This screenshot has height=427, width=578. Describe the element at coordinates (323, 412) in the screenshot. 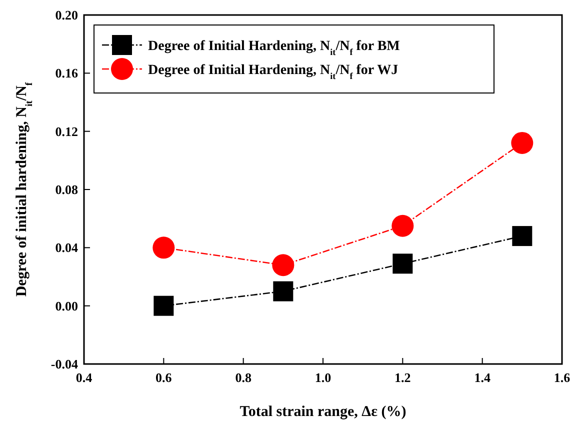

I see `x-axis-title: Total strain range, Δε (%)` at that location.